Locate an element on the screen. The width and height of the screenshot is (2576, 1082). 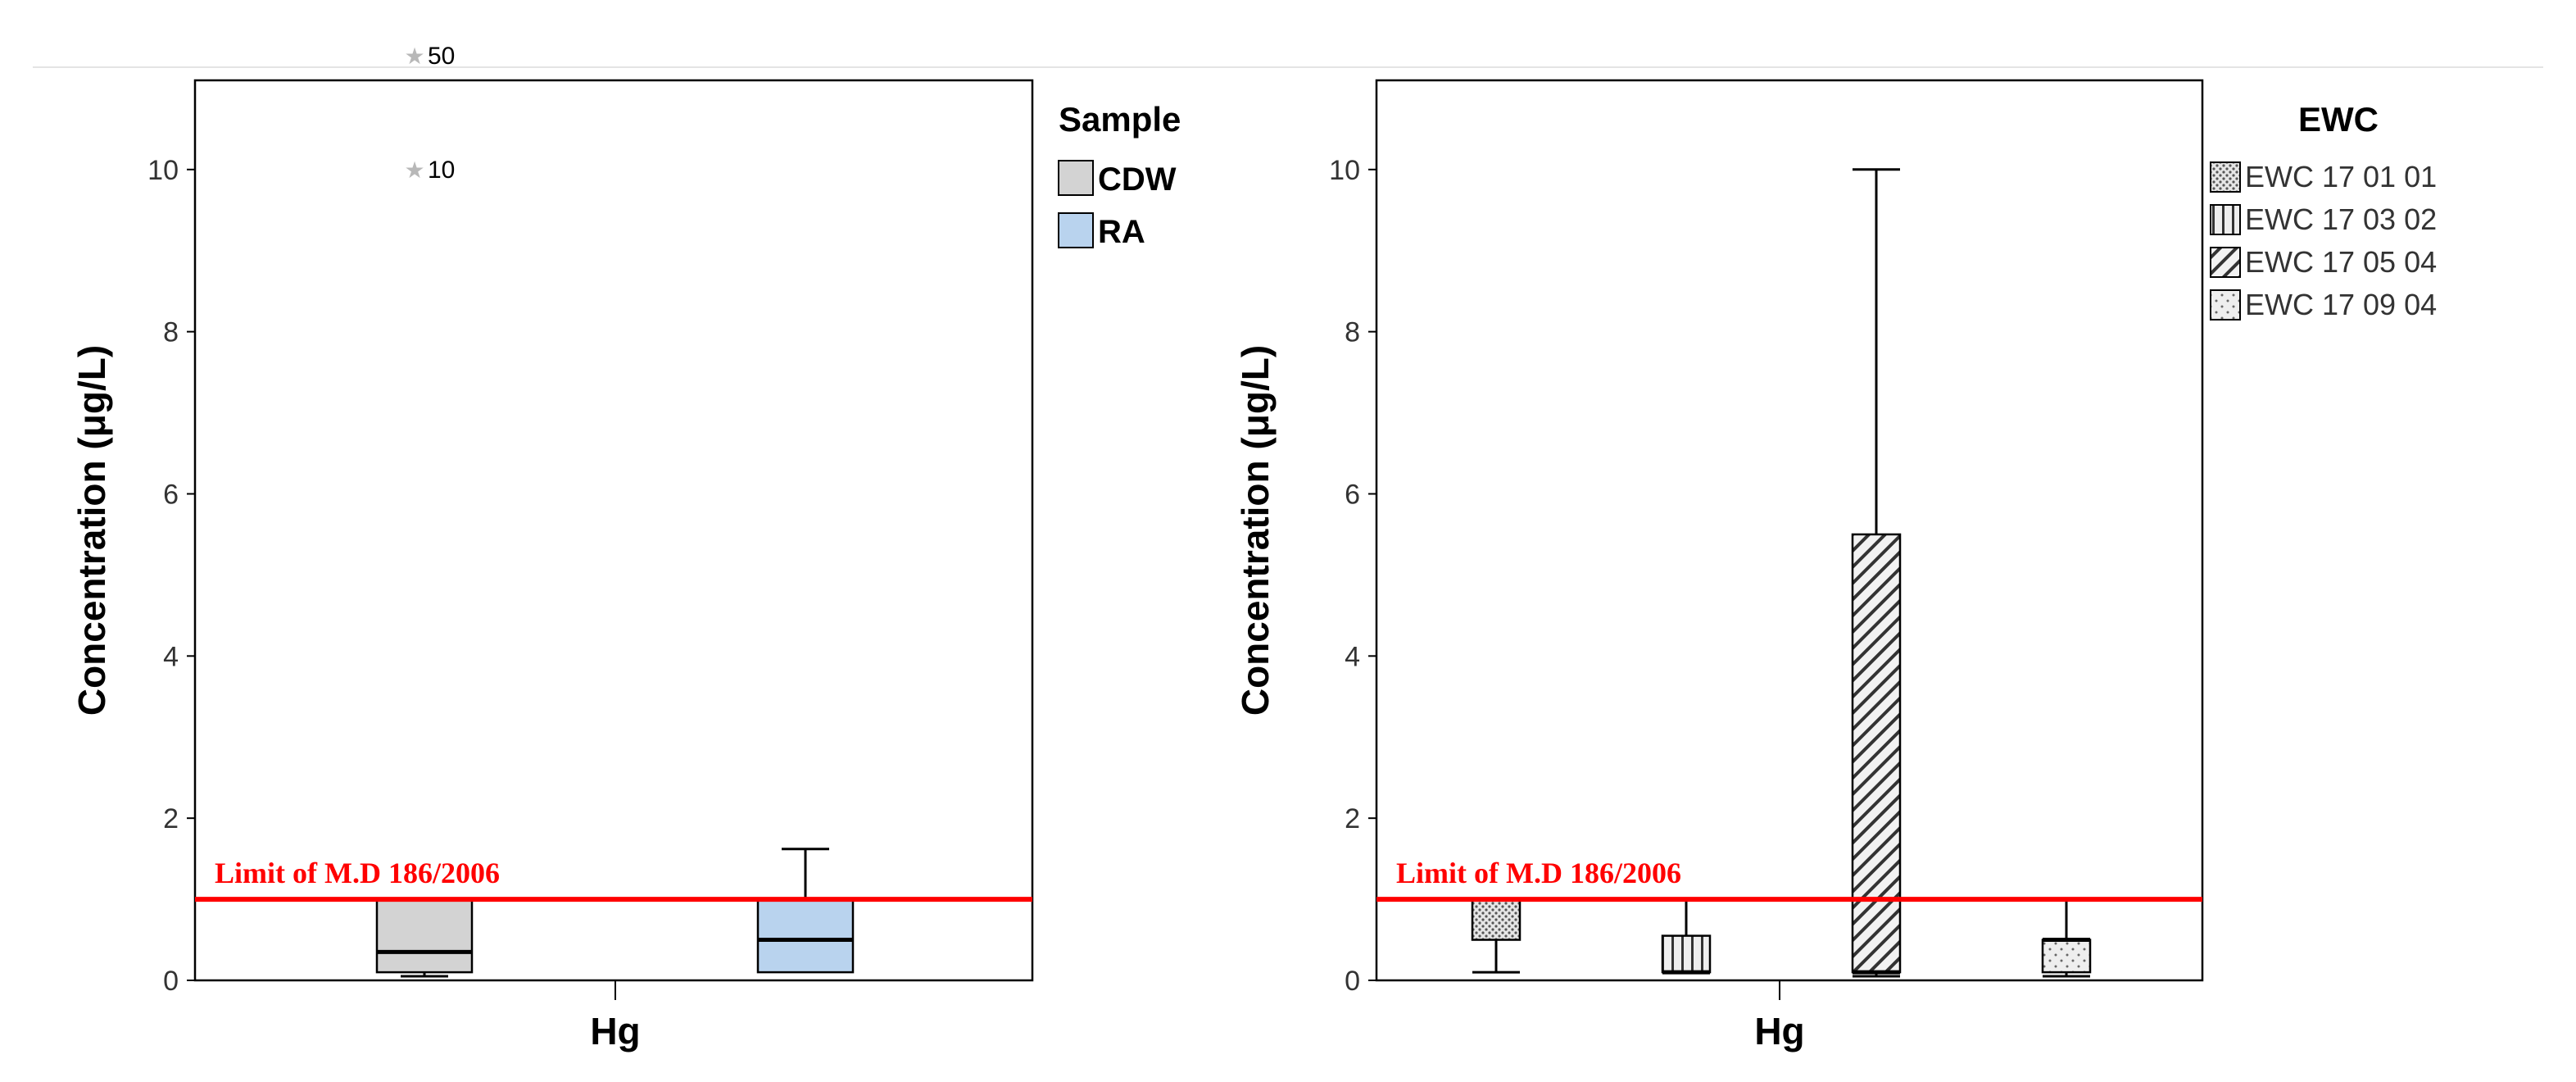
legend-title: EWC is located at coordinates (2338, 119).